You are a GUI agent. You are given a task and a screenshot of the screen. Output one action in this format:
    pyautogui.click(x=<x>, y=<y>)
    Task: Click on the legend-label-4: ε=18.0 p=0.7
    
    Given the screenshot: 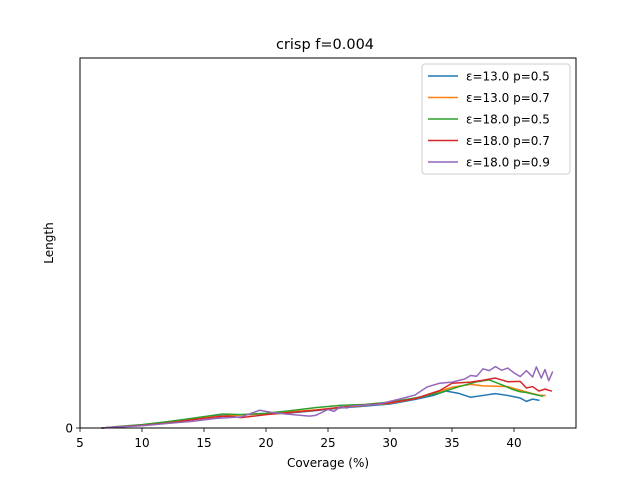 What is the action you would take?
    pyautogui.click(x=508, y=141)
    